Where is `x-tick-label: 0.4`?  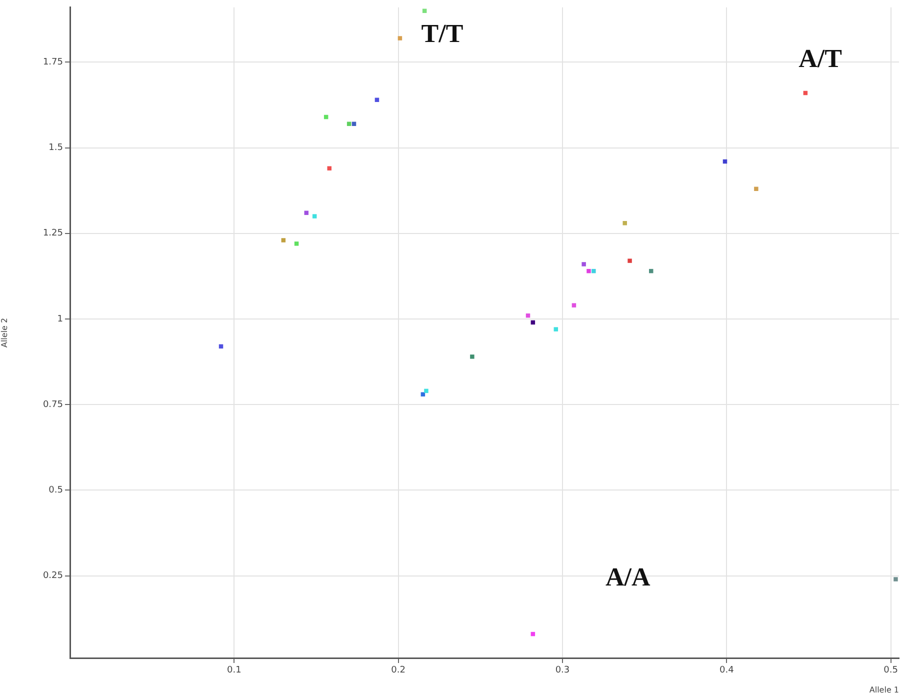
x-tick-label: 0.4 is located at coordinates (726, 671).